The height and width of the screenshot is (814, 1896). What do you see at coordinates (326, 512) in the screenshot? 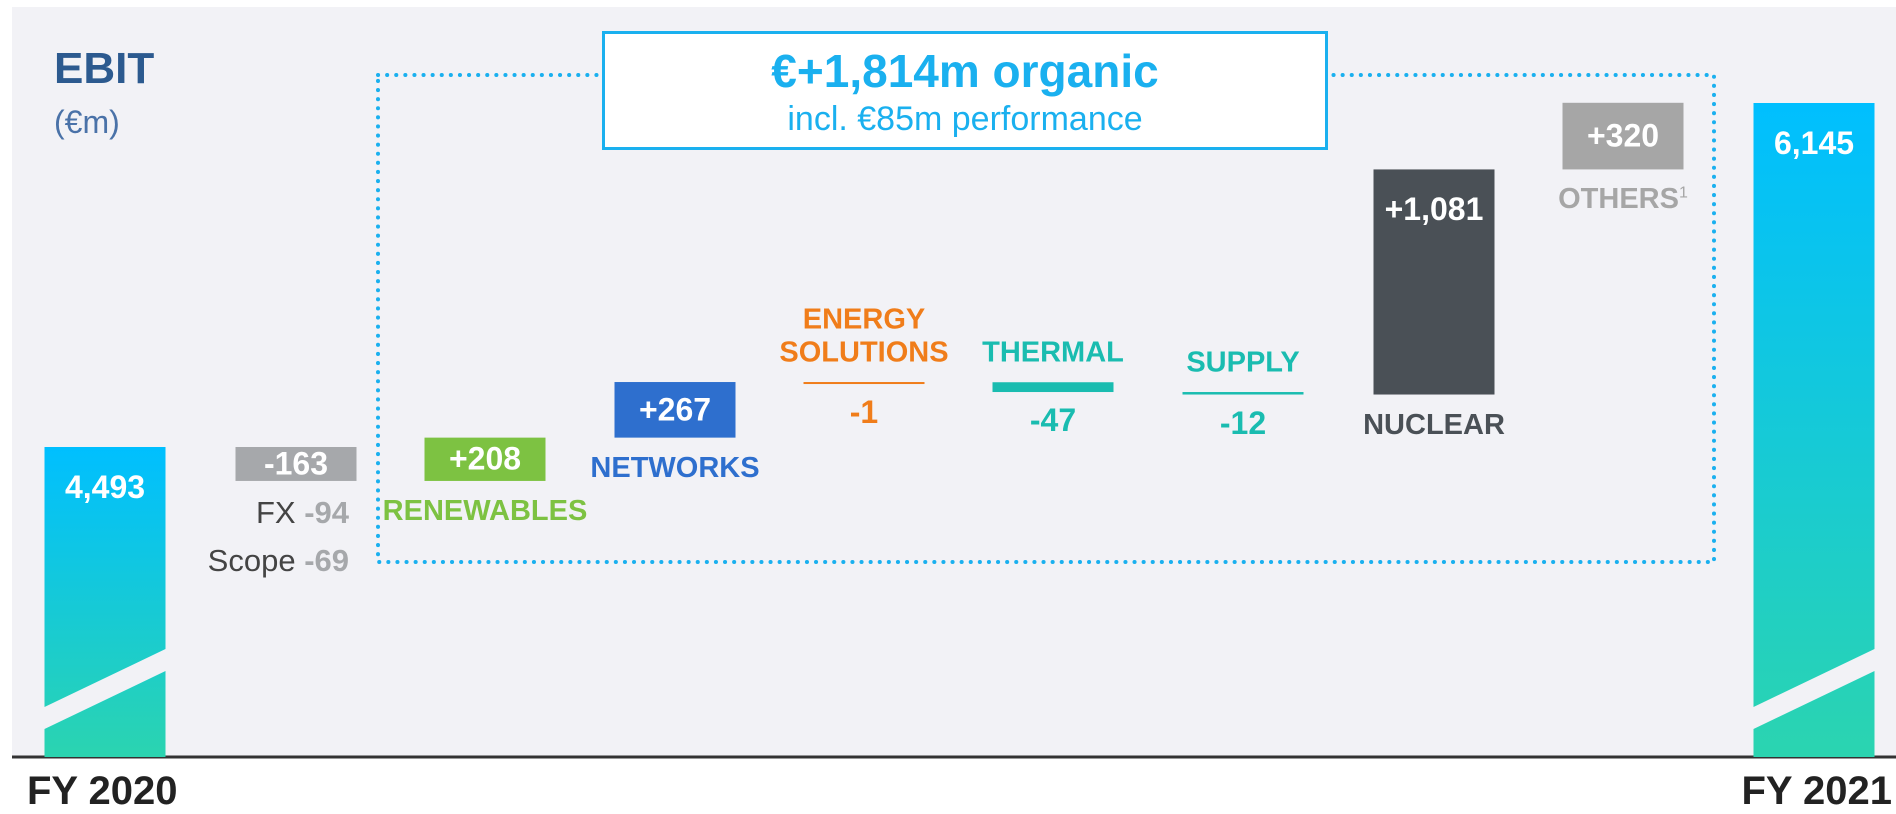
I see `breakdown-value: -94` at bounding box center [326, 512].